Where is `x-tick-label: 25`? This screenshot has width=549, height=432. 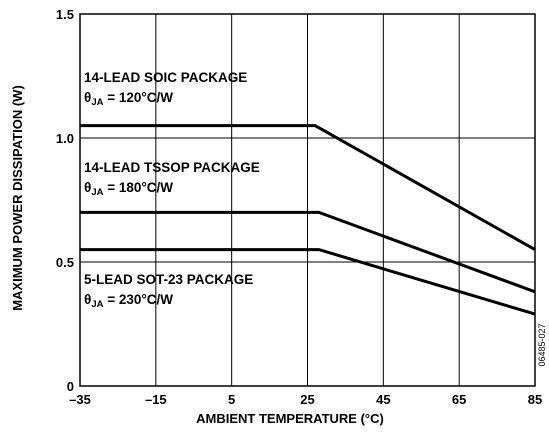
x-tick-label: 25 is located at coordinates (307, 399).